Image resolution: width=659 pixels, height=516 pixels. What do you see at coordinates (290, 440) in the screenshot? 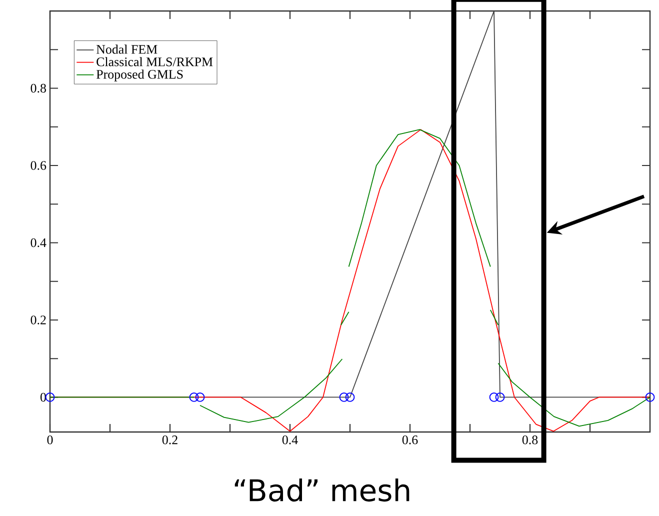
I see `x-tick-label: 0.4` at bounding box center [290, 440].